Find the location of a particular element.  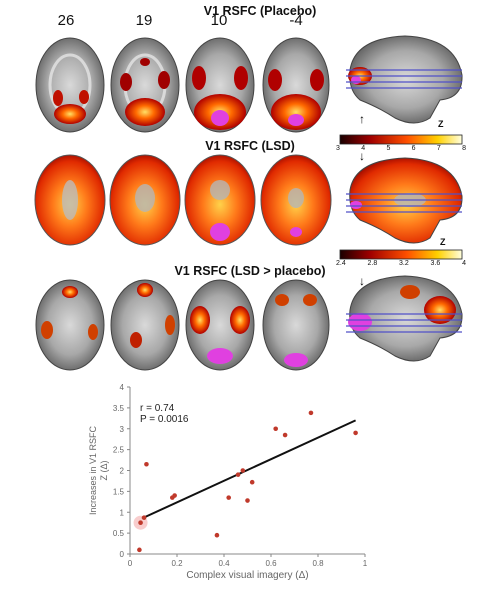

placebo-sagittal is located at coordinates (404, 79).